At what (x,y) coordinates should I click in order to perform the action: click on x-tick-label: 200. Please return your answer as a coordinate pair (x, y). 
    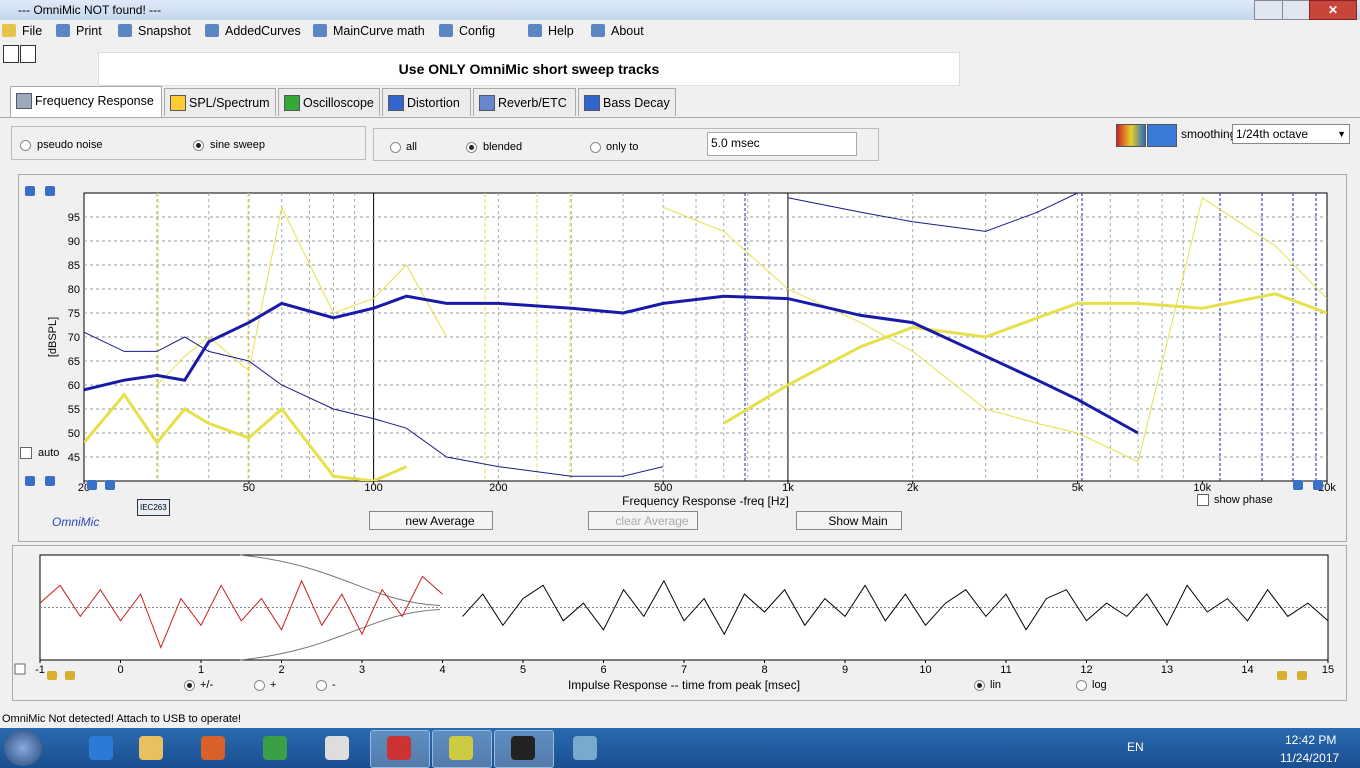
    Looking at the image, I should click on (498, 488).